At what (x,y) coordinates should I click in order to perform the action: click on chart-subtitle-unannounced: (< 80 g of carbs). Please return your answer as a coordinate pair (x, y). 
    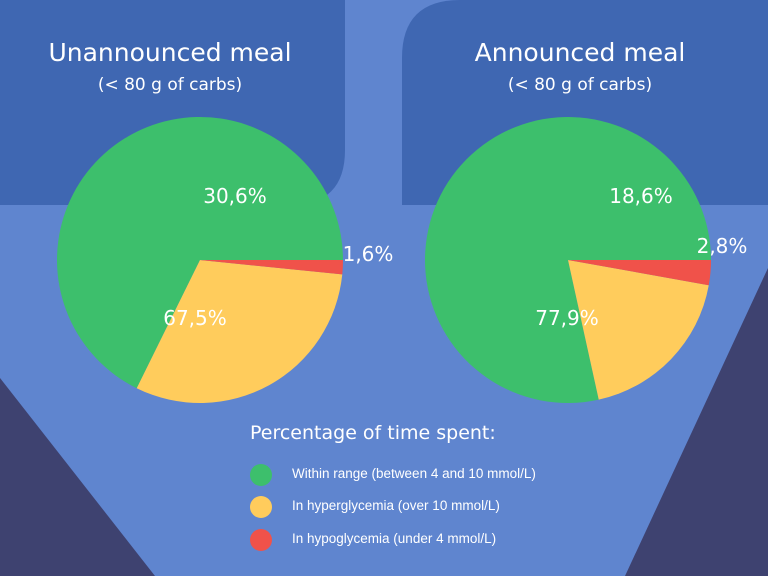
    Looking at the image, I should click on (170, 85).